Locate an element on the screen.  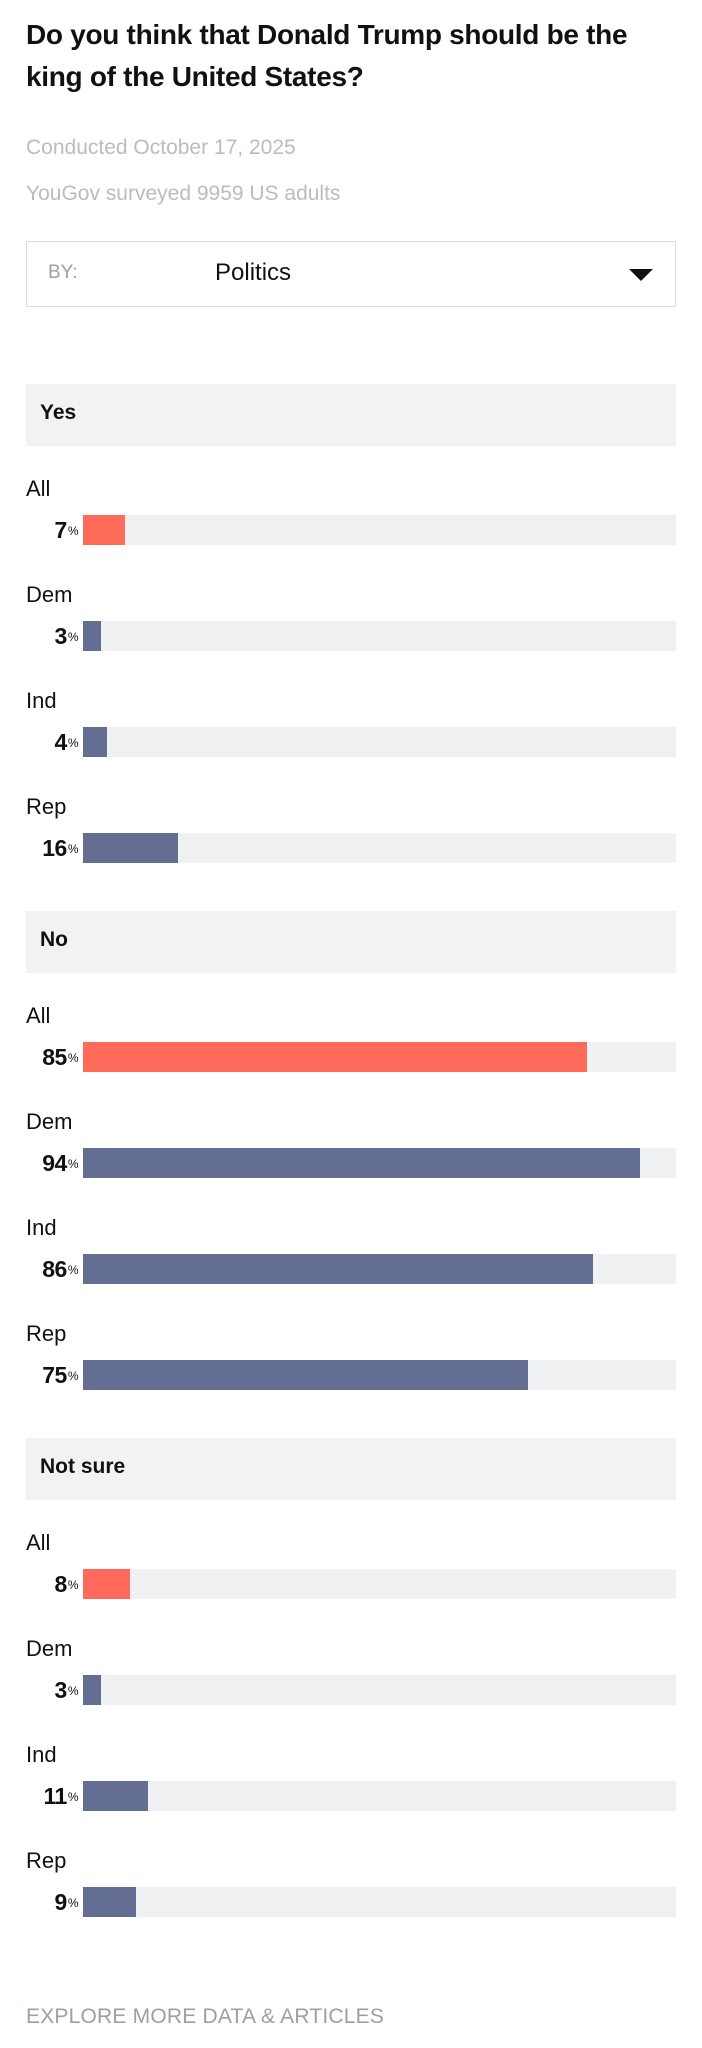
response-section-header: Not sure is located at coordinates (351, 1469).